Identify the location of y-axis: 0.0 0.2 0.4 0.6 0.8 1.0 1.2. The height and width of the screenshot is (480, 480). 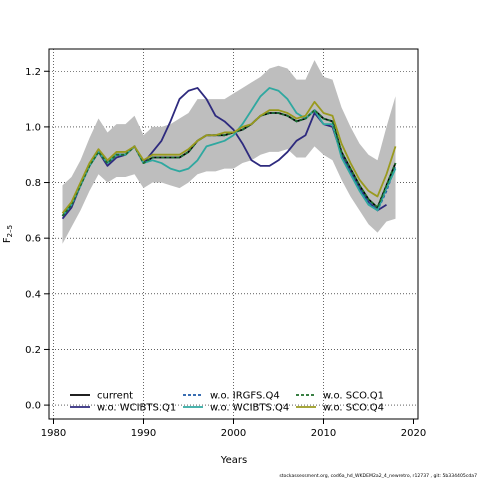
(37, 239).